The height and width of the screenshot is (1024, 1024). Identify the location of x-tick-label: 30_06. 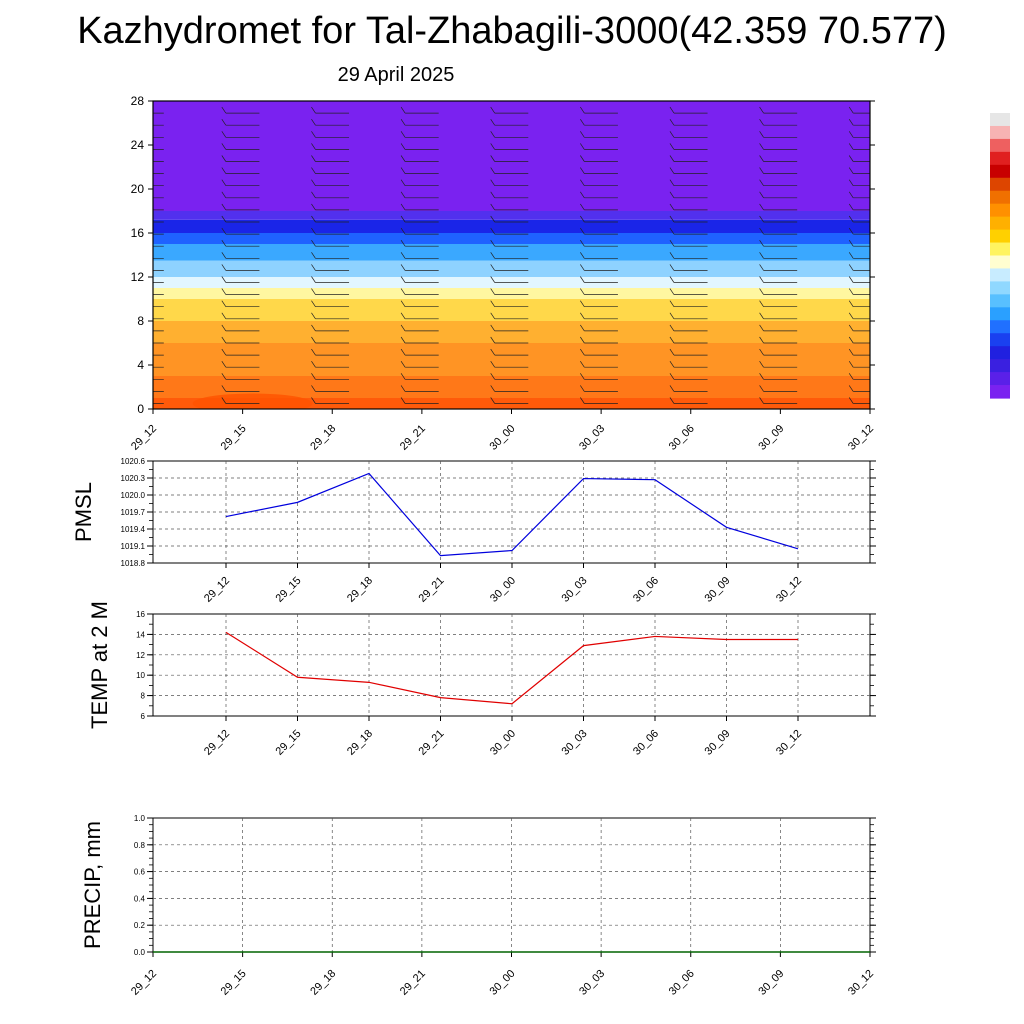
(646, 590).